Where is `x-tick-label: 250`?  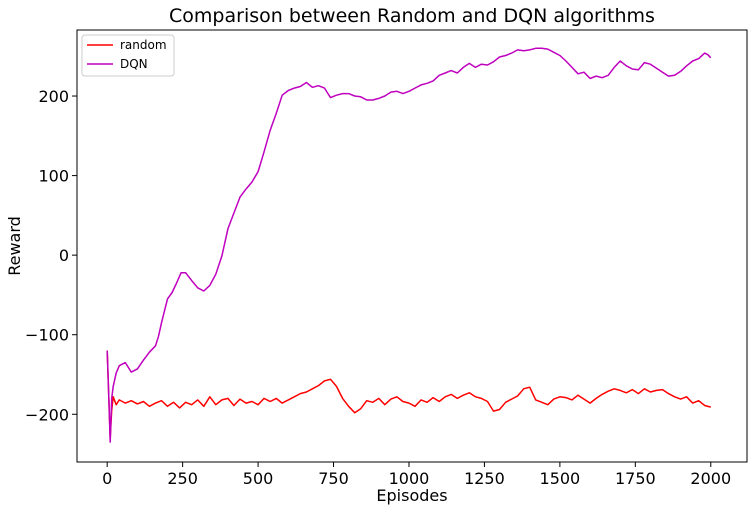 x-tick-label: 250 is located at coordinates (182, 478).